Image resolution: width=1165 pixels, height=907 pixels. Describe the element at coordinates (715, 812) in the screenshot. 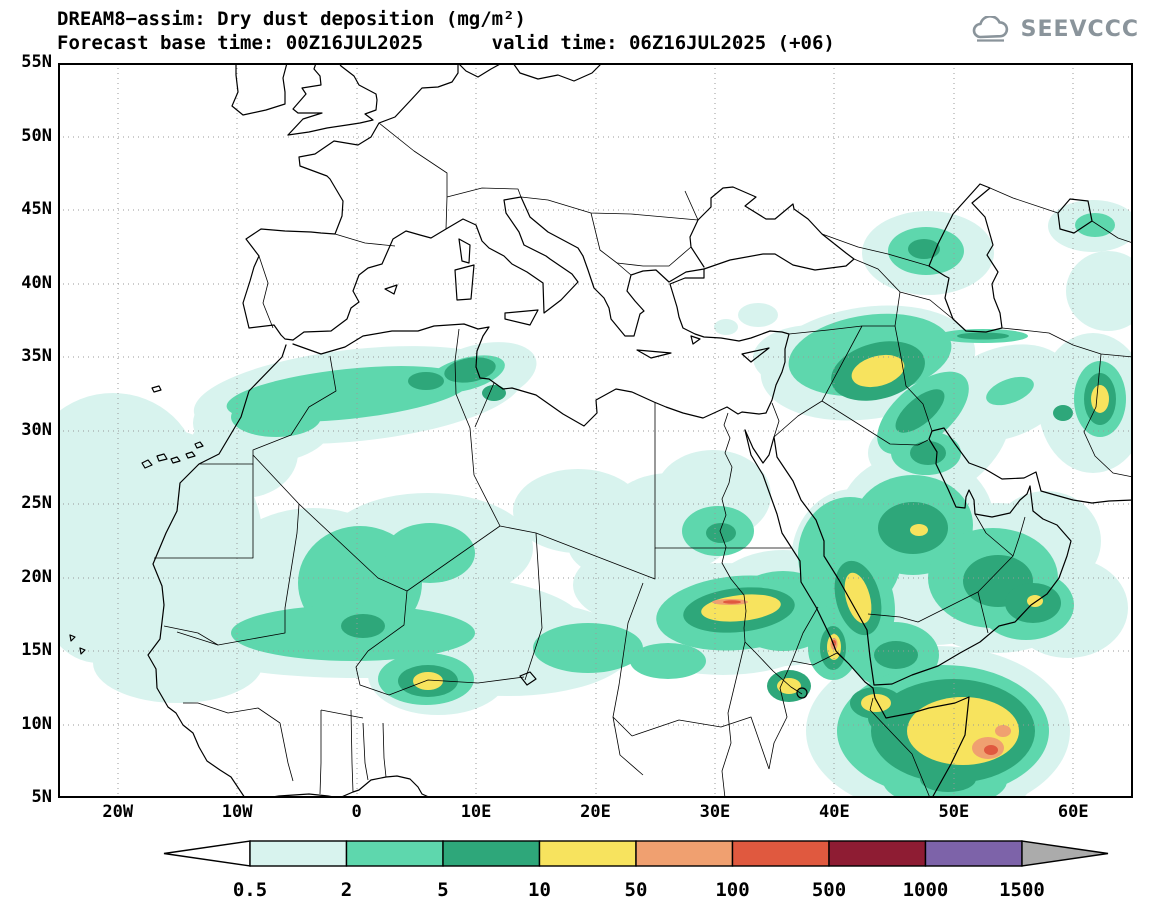

I see `lon-tick-30E: 30E` at that location.